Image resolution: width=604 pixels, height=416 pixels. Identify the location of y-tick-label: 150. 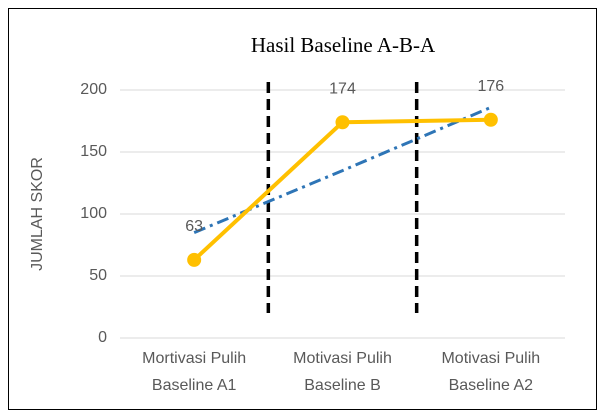
(93, 151).